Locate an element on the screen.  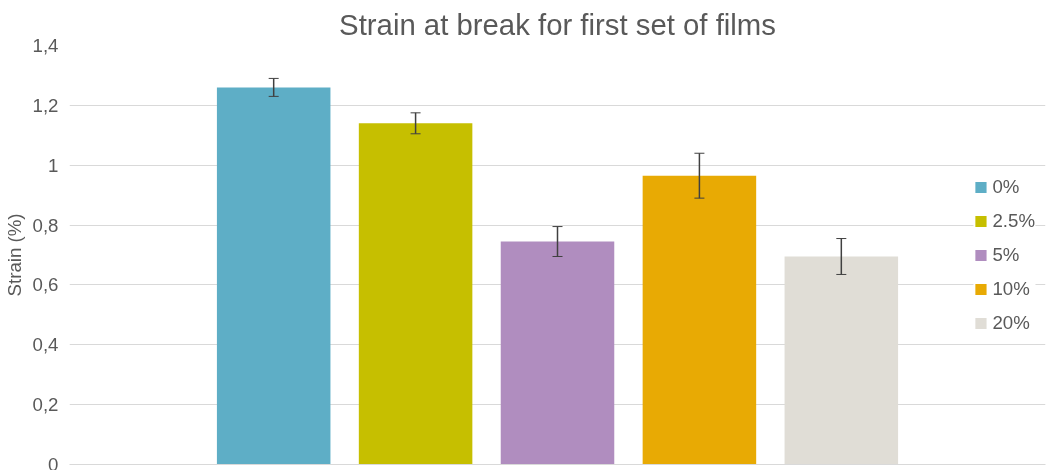
y-tick-label: 1 is located at coordinates (53, 165).